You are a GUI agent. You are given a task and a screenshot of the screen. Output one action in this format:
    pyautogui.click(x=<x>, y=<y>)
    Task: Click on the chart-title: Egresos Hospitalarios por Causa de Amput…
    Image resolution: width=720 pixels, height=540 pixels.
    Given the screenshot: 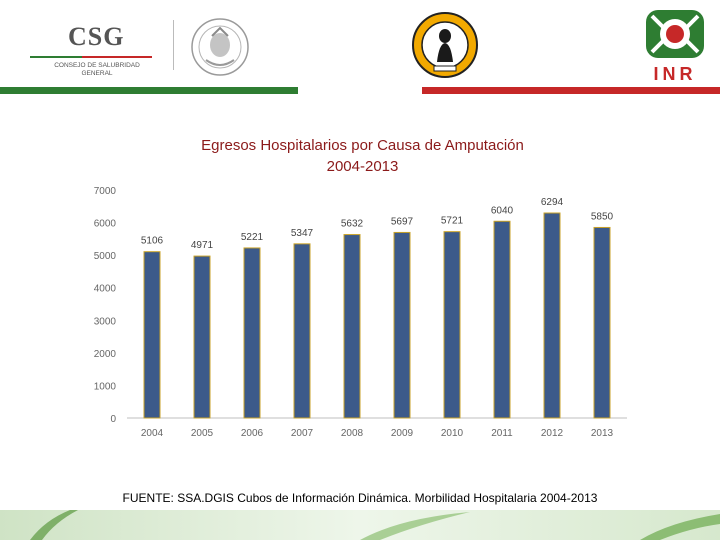 What is the action you would take?
    pyautogui.click(x=362, y=145)
    